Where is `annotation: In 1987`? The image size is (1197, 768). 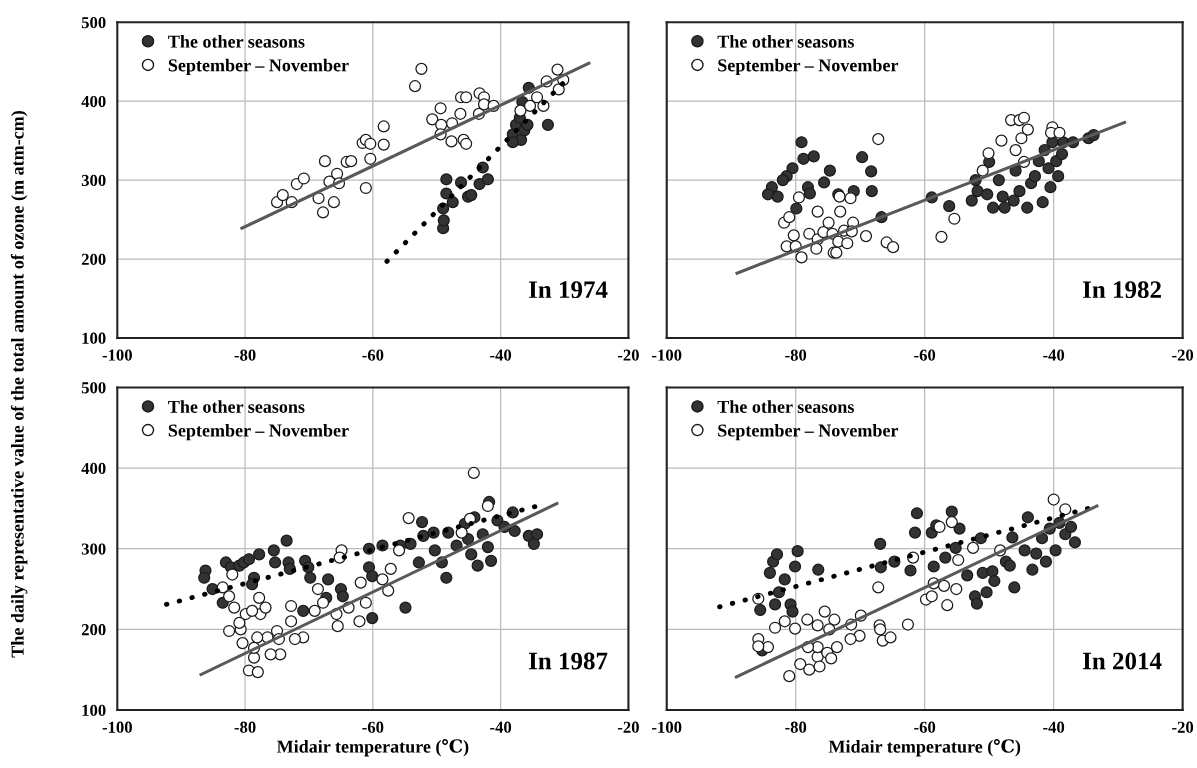
annotation: In 1987 is located at coordinates (568, 661).